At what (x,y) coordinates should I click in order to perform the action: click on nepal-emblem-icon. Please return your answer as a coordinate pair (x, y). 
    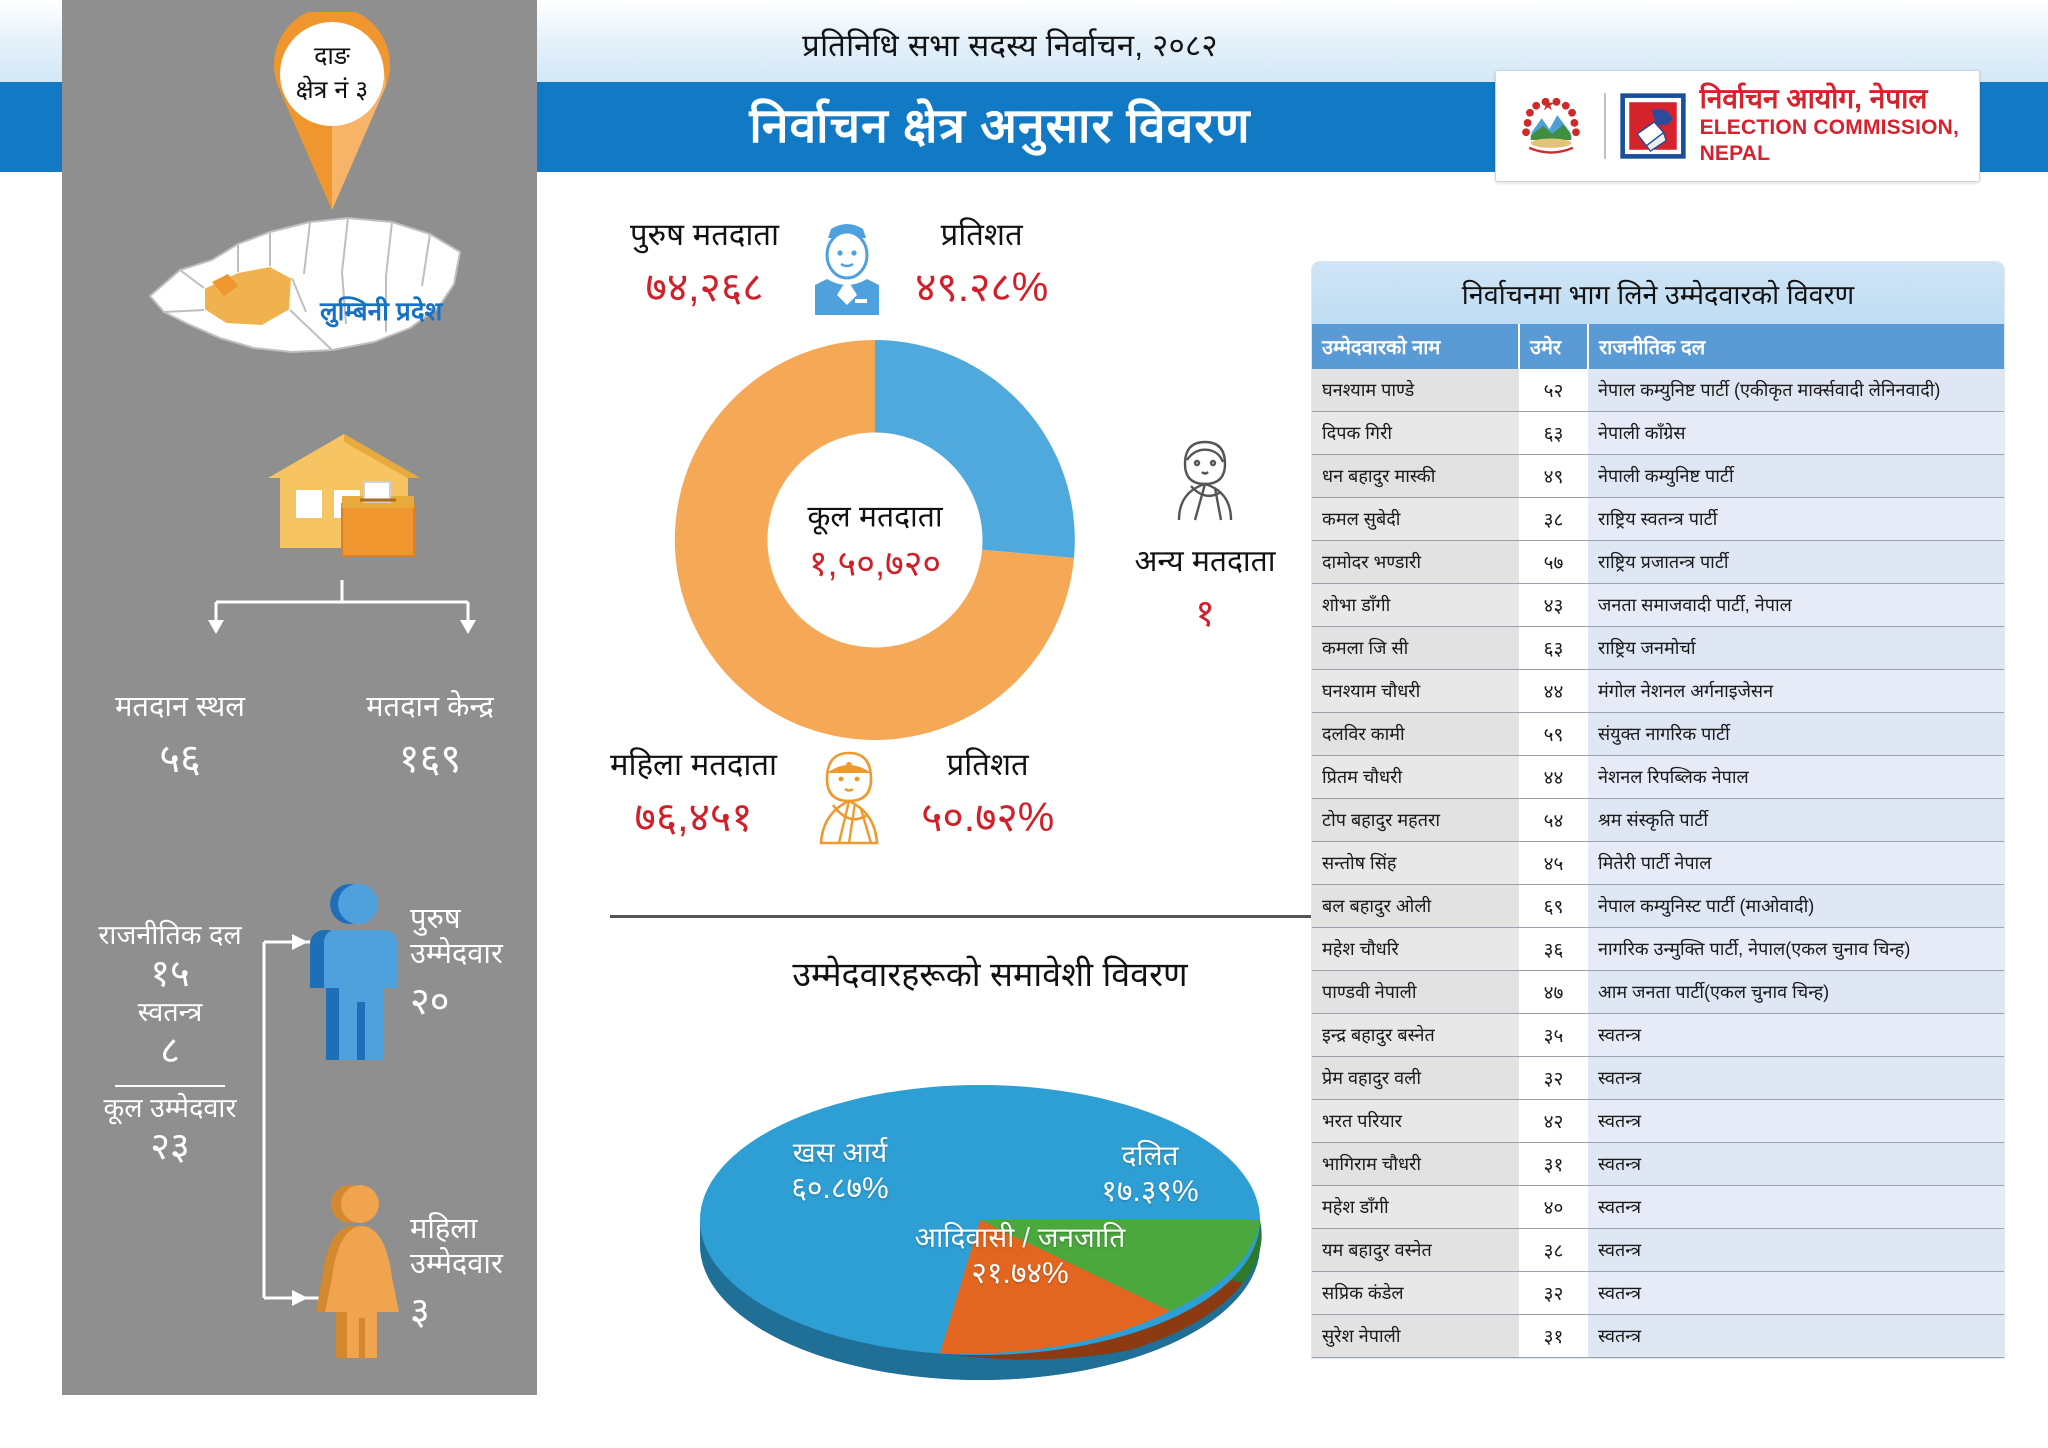
    Looking at the image, I should click on (1551, 125).